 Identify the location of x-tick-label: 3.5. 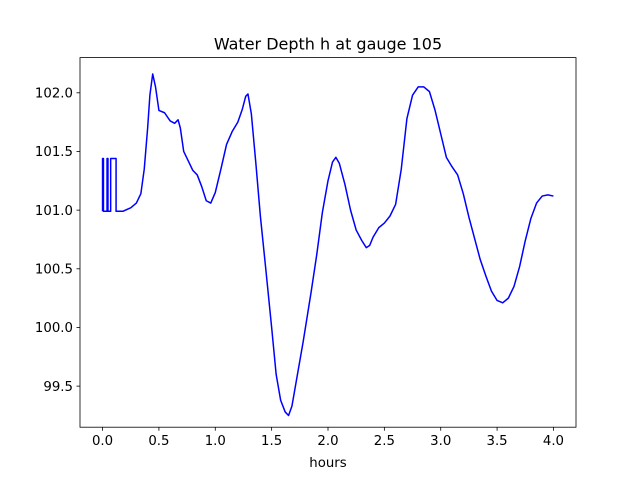
(497, 441).